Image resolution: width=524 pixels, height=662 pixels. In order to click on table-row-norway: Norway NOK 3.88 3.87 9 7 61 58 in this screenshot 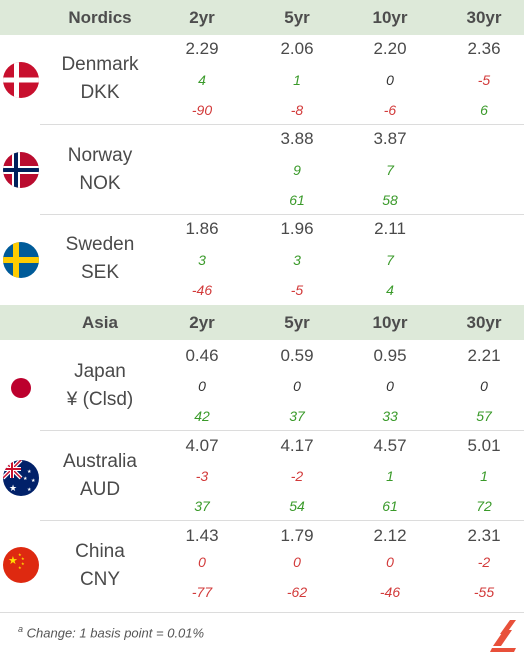, I will do `click(262, 170)`.